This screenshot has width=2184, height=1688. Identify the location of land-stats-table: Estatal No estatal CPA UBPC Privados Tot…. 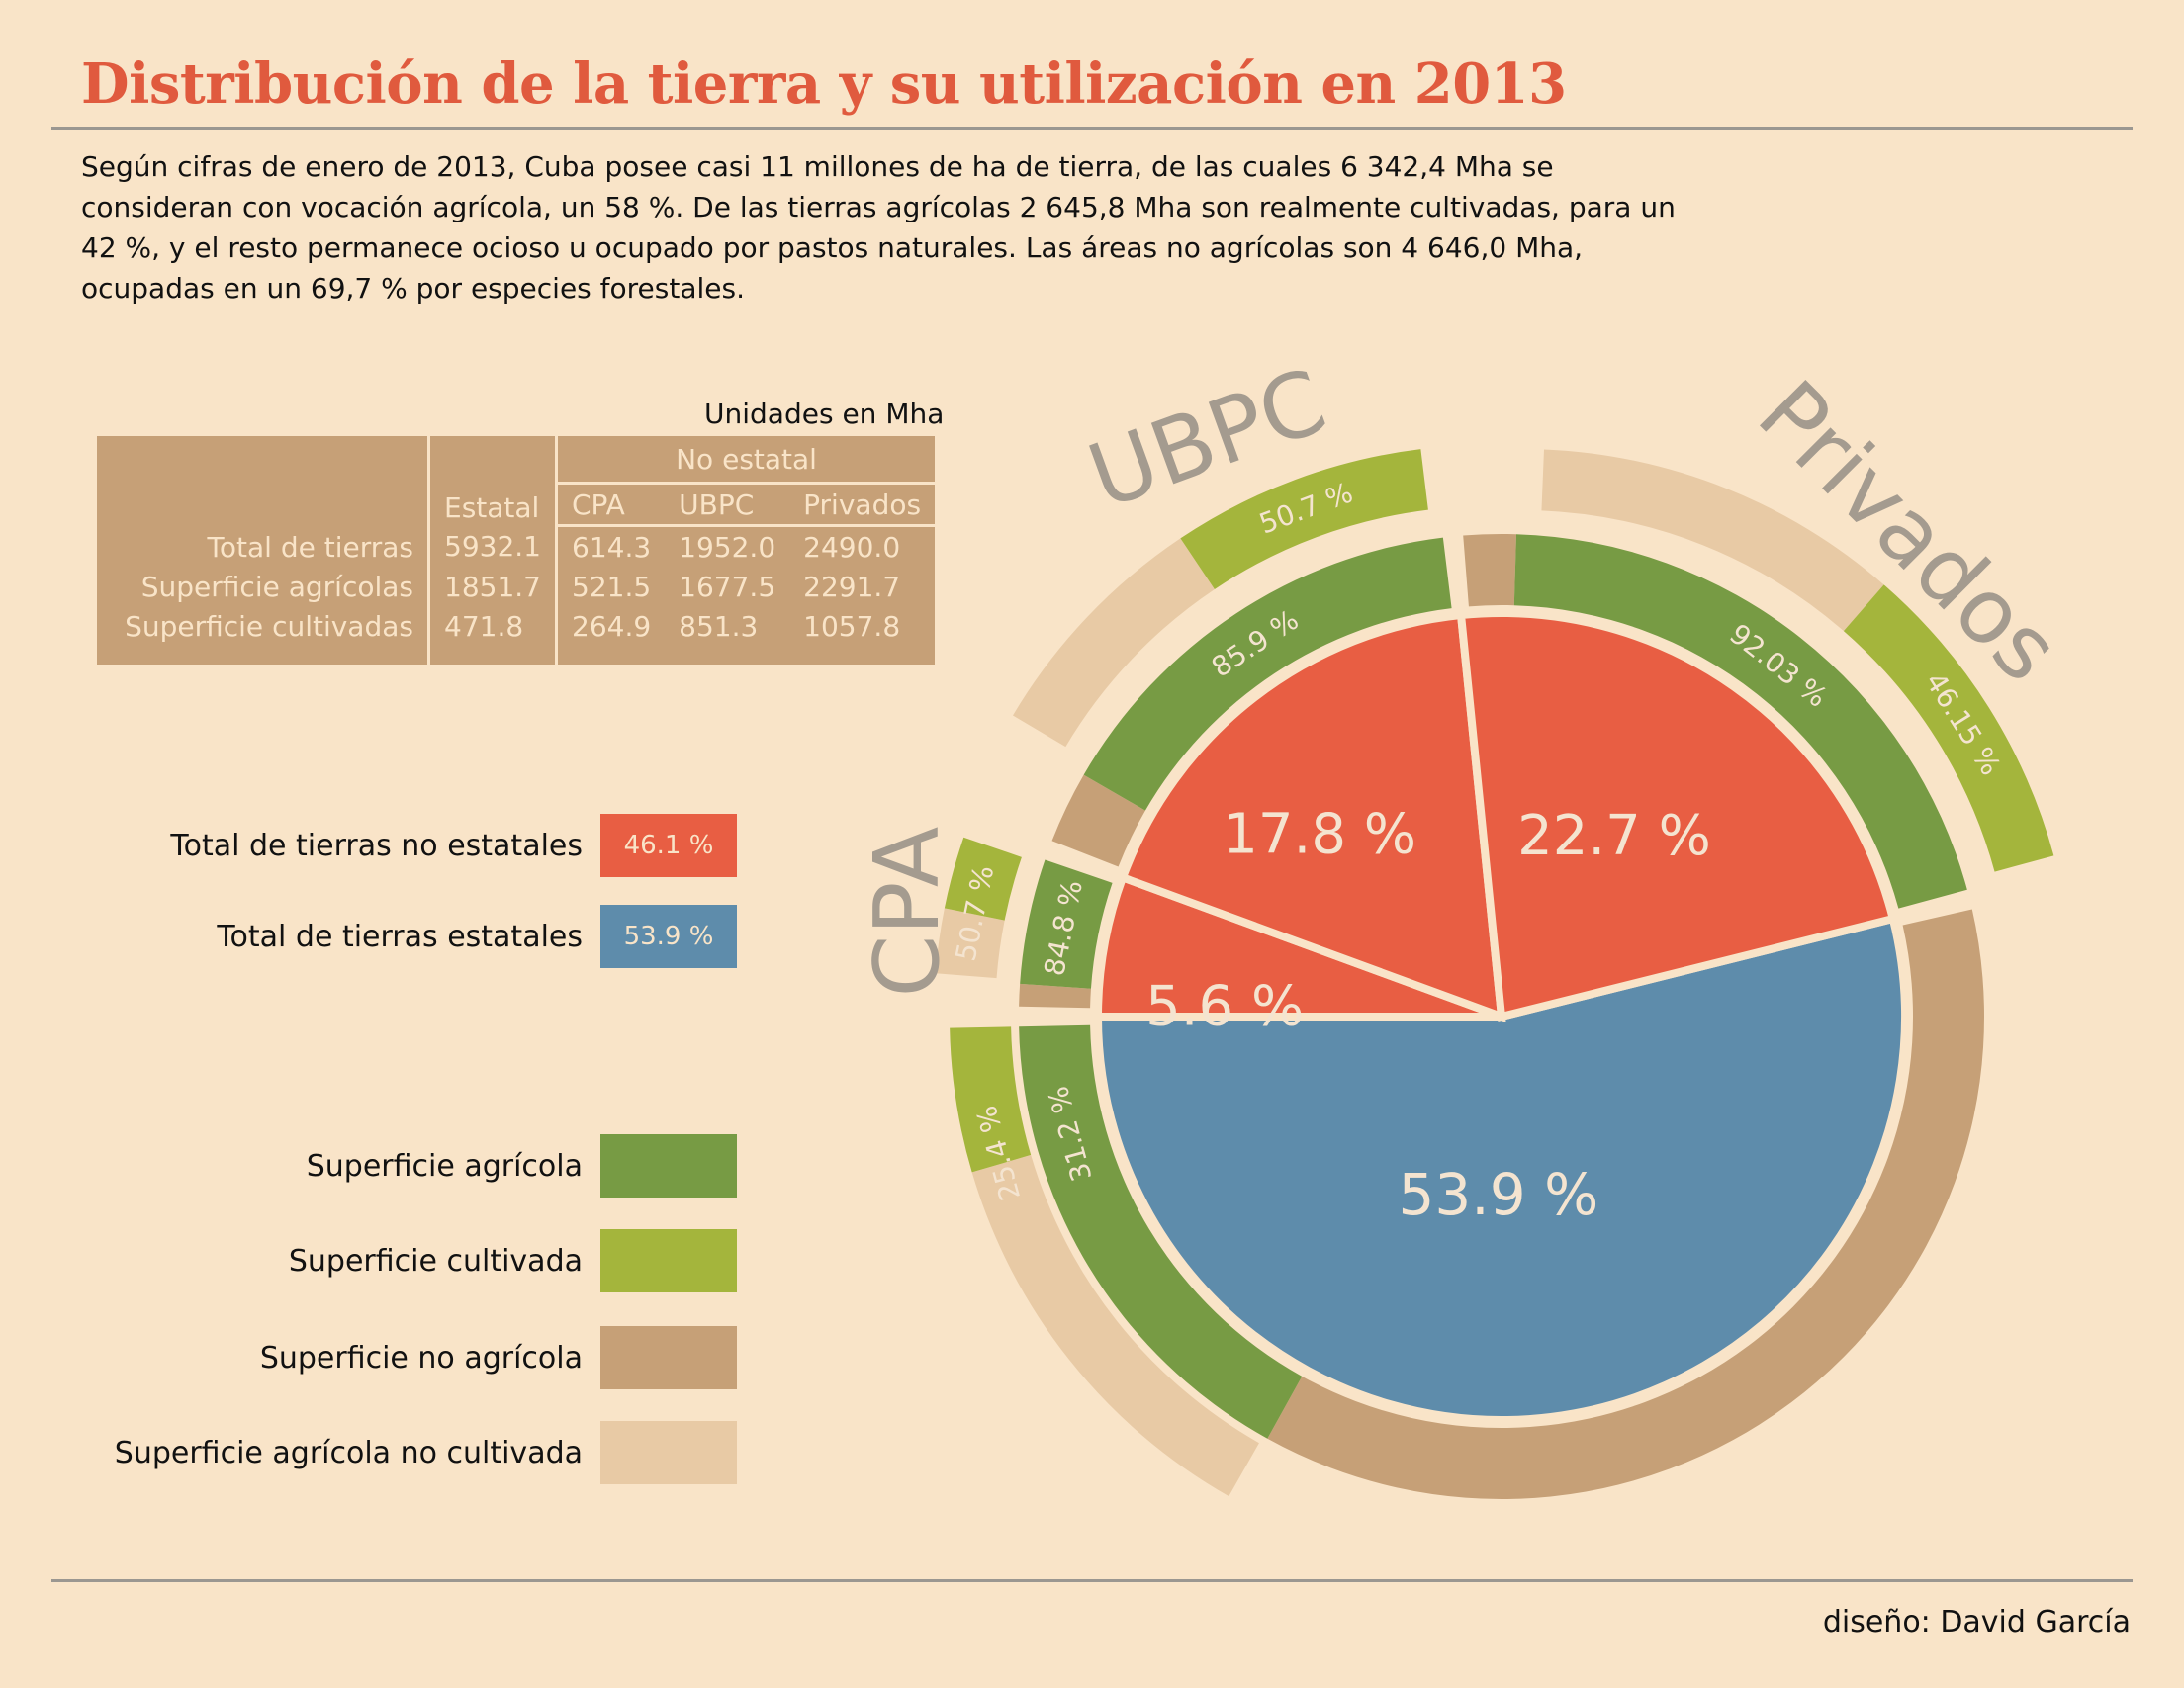
(516, 550).